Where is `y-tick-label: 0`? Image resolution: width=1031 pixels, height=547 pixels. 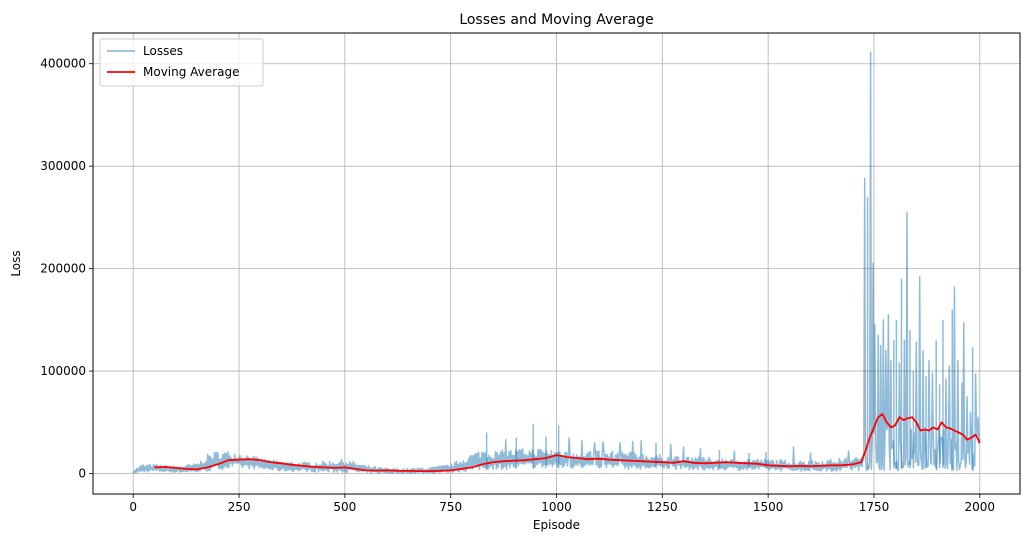 y-tick-label: 0 is located at coordinates (82, 474).